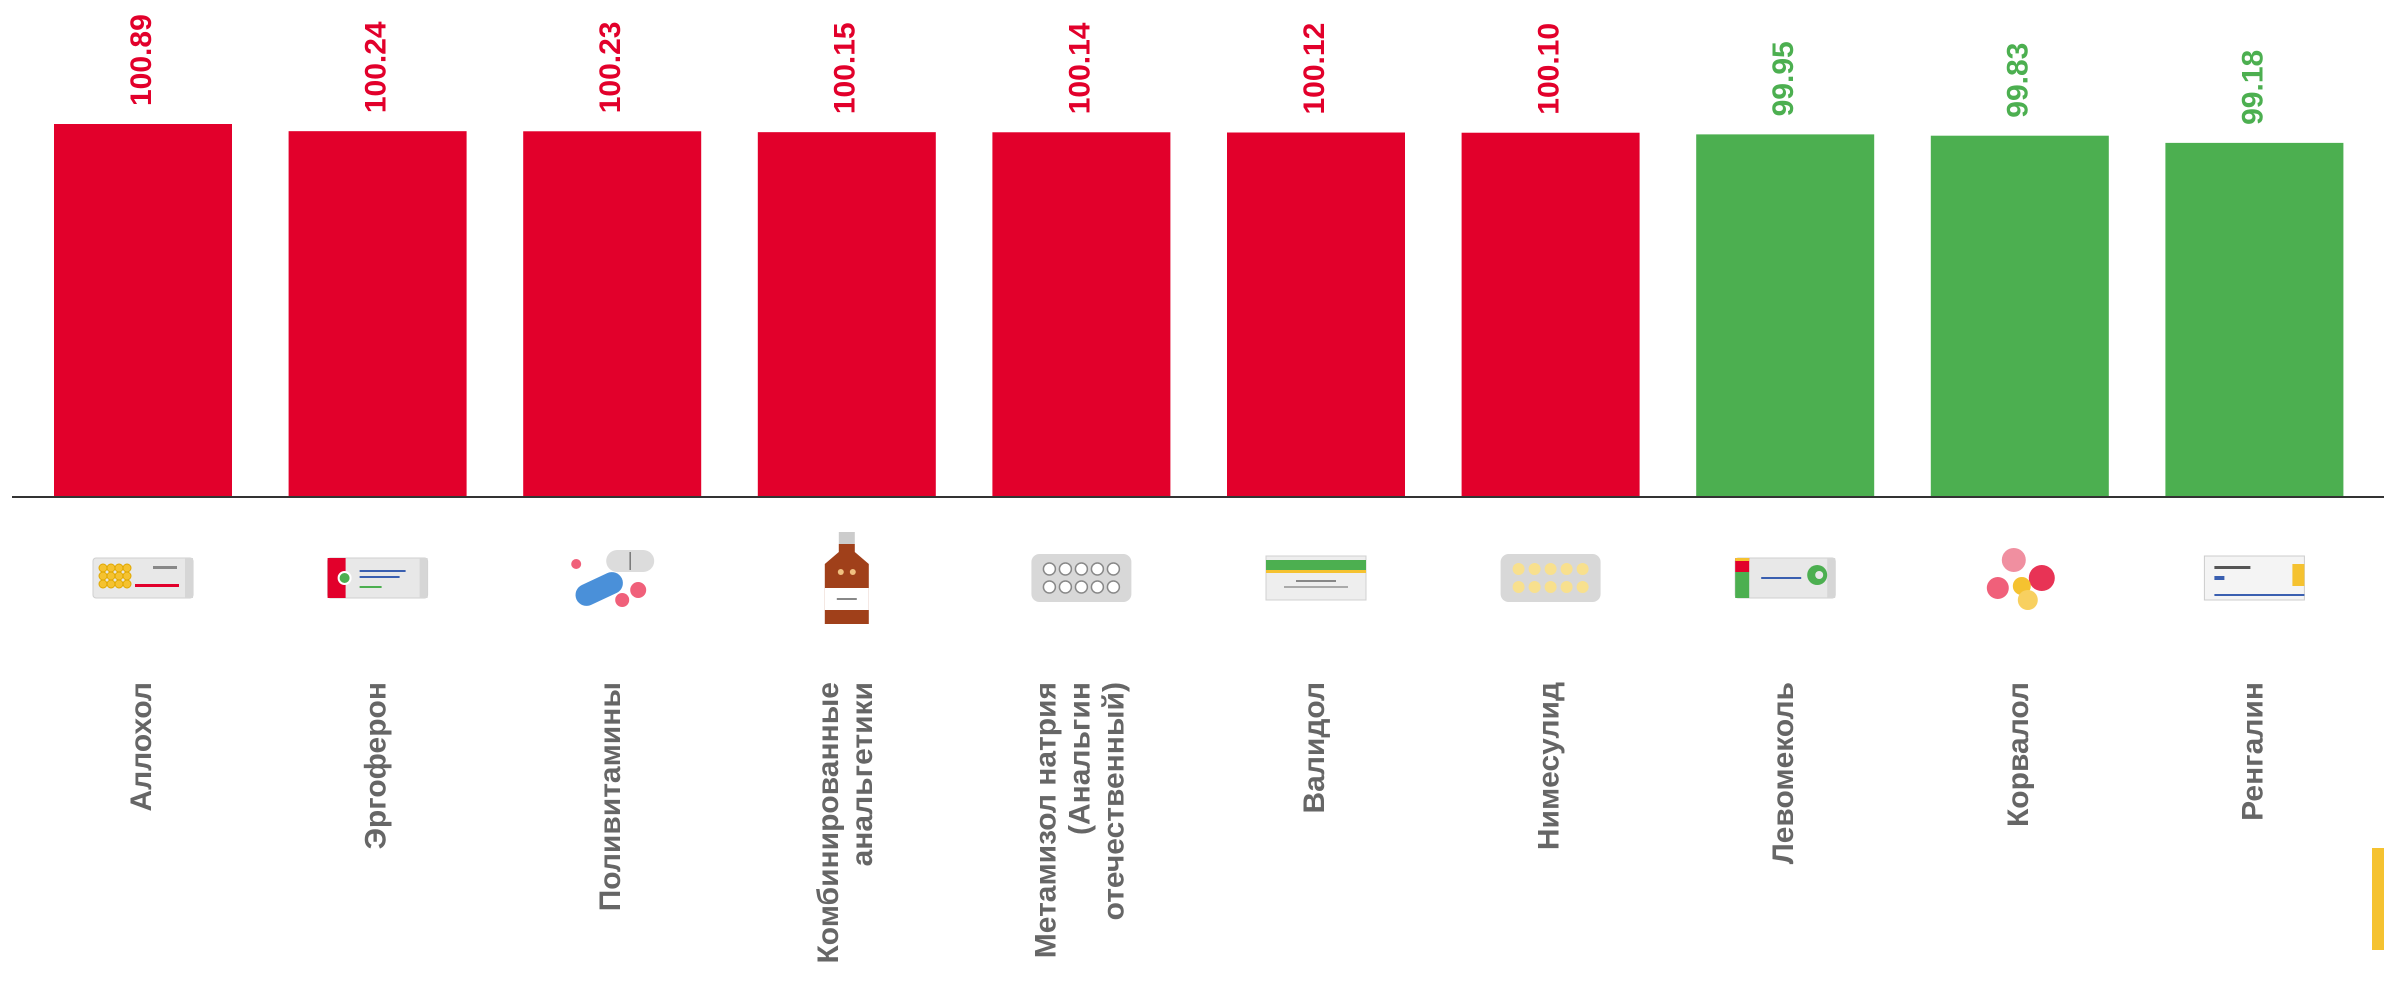 This screenshot has height=985, width=2384. I want to click on category-label-line: Ренгалин, so click(2252, 751).